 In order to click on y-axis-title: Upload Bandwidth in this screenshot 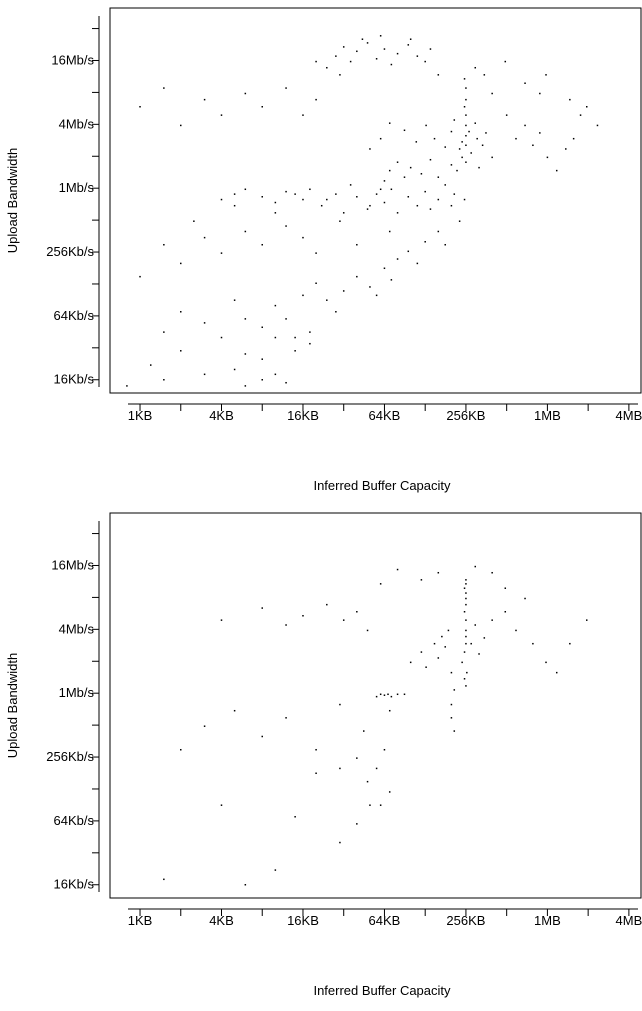, I will do `click(12, 201)`.